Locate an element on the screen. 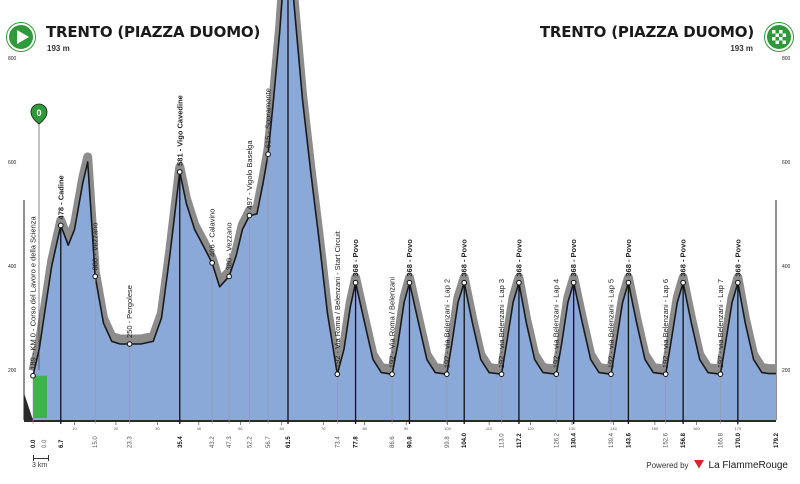 This screenshot has width=800, height=484. km-tick-label: 20 is located at coordinates (116, 428).